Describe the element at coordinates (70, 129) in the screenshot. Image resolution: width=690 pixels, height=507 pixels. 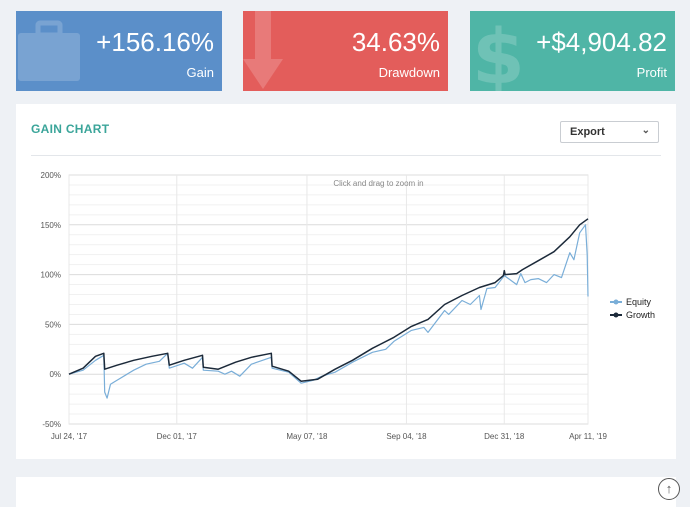
I see `panel-title: GAIN CHART` at that location.